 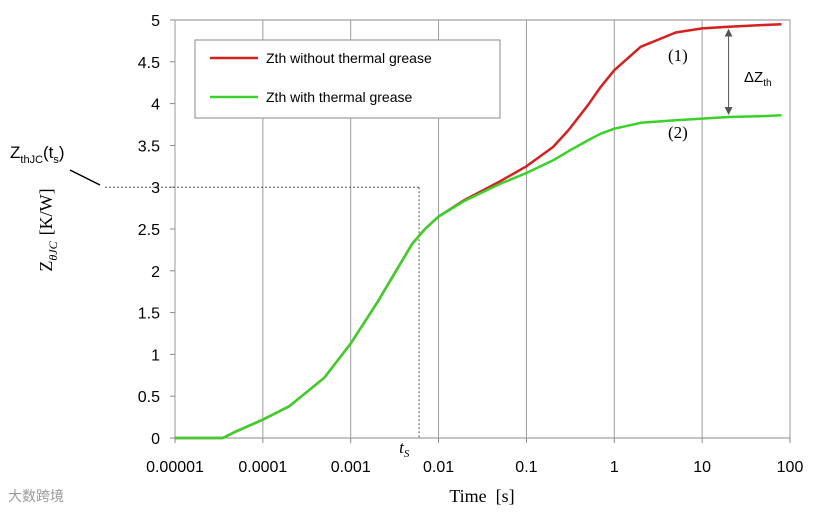 I want to click on zthjc-close: ), so click(x=62, y=152).